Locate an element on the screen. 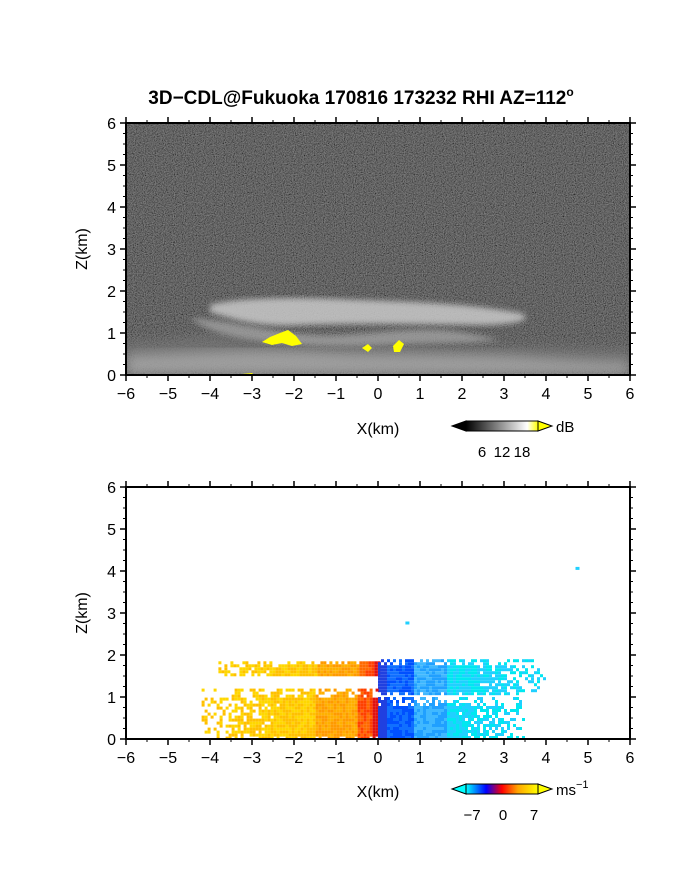 This screenshot has width=680, height=880. colorbar-ticks: −7 0 7 is located at coordinates (500, 815).